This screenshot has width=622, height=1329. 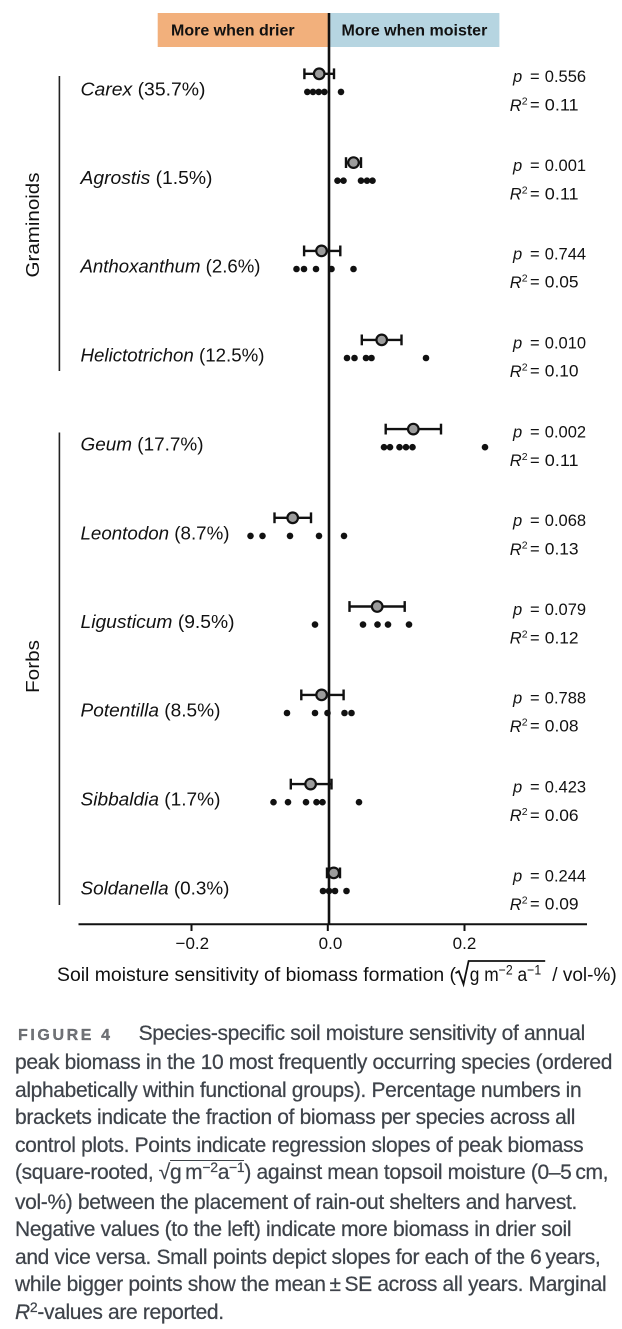 I want to click on svg-text: Forbs, so click(x=33, y=666).